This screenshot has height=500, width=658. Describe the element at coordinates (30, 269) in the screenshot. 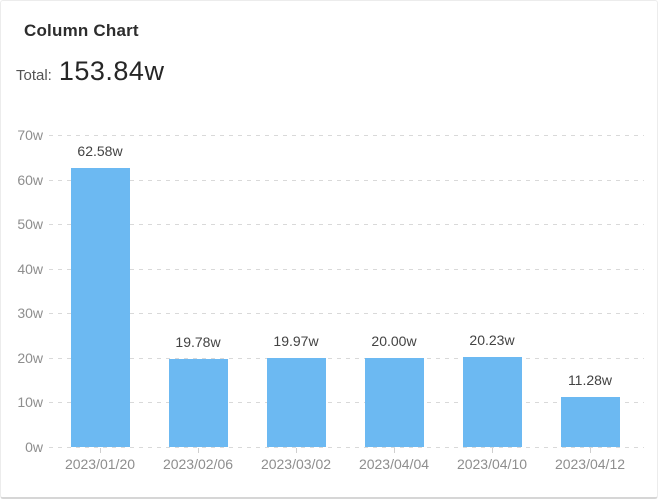

I see `y-axis-tick-label: 40w` at that location.